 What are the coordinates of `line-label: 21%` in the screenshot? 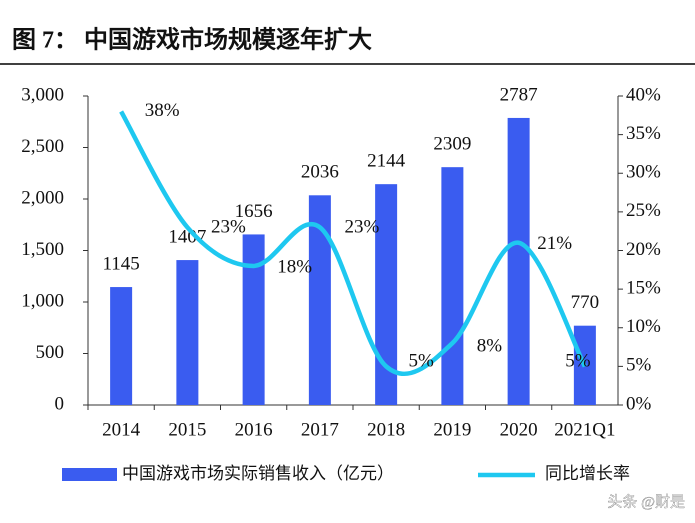 It's located at (554, 243).